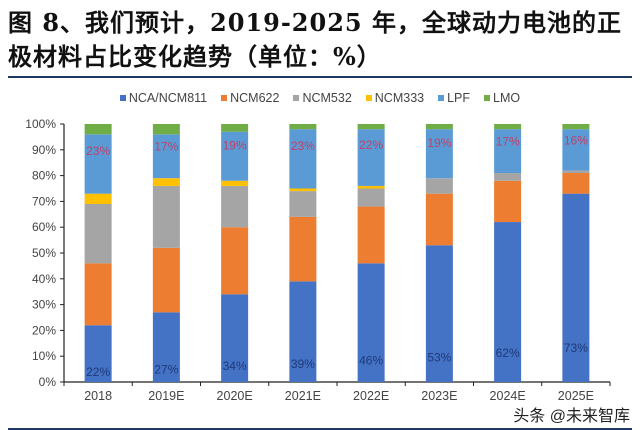 The height and width of the screenshot is (430, 640). Describe the element at coordinates (507, 98) in the screenshot. I see `legend-label: LMO` at that location.